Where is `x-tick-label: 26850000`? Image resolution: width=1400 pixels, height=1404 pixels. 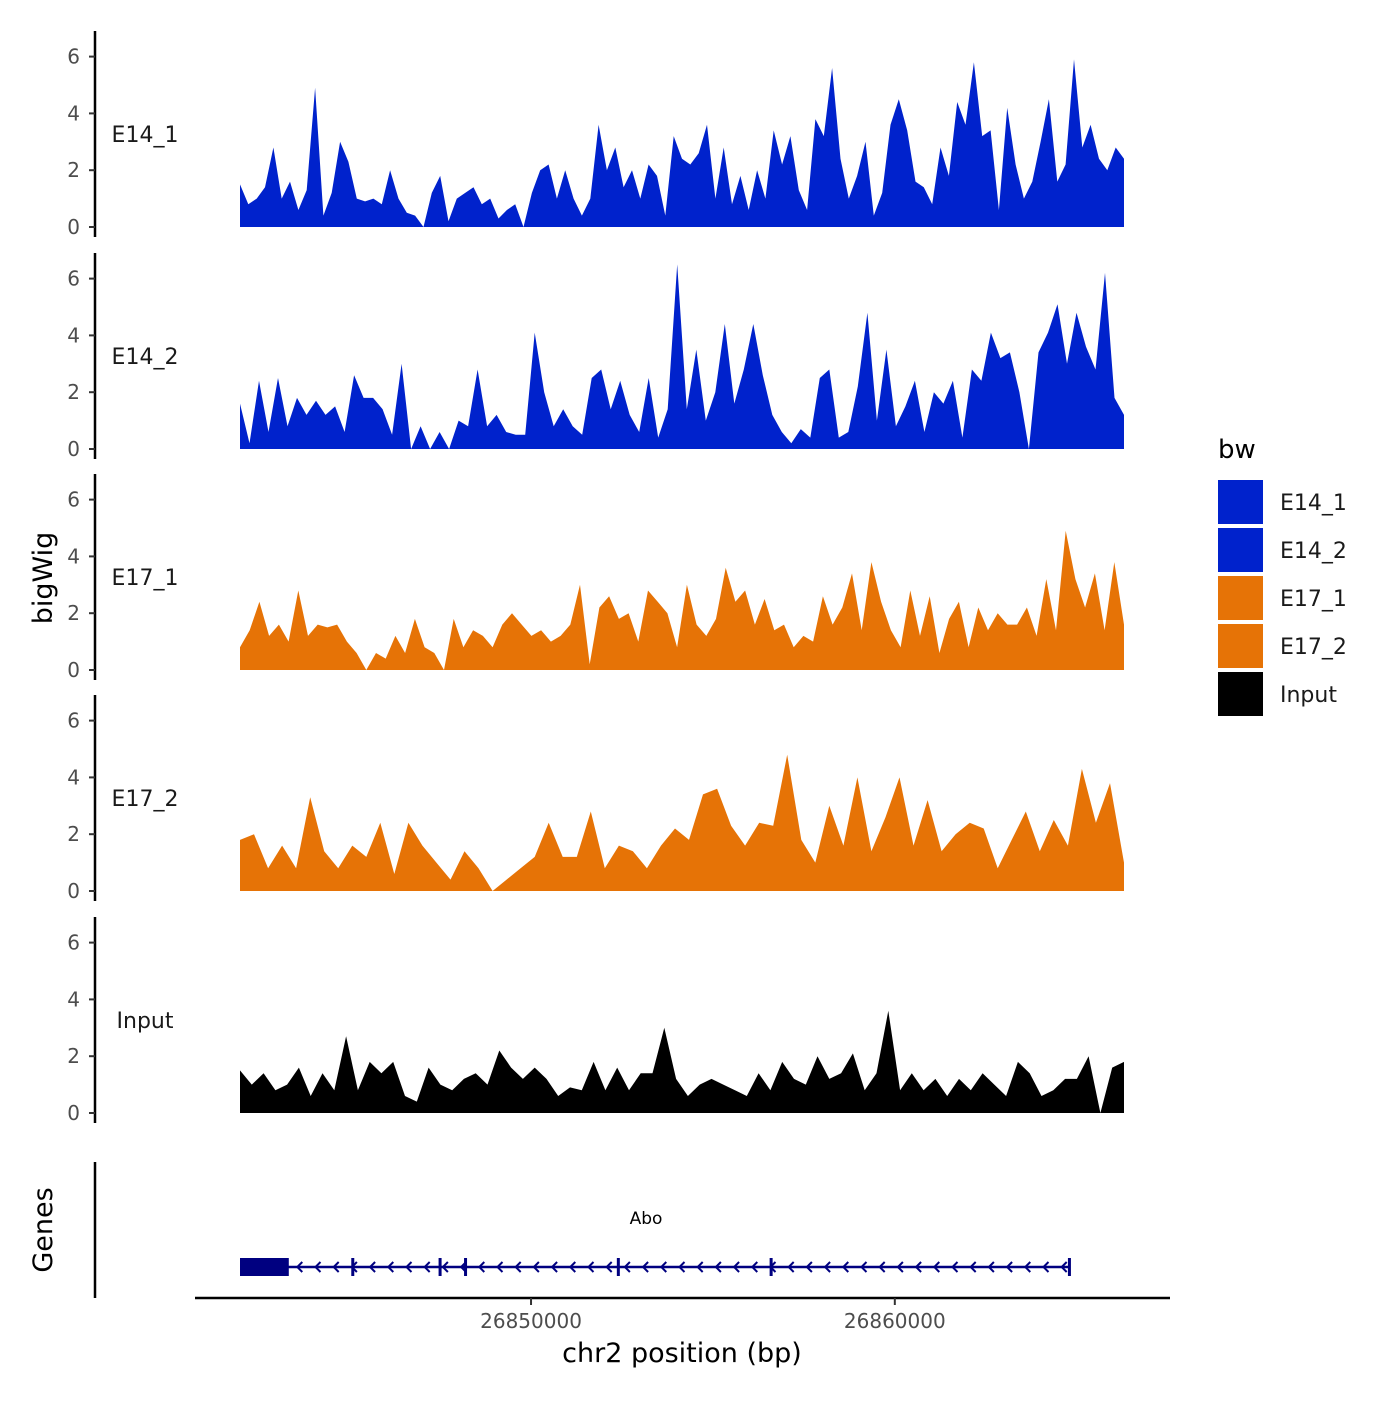
x-tick-label: 26850000 is located at coordinates (531, 1321).